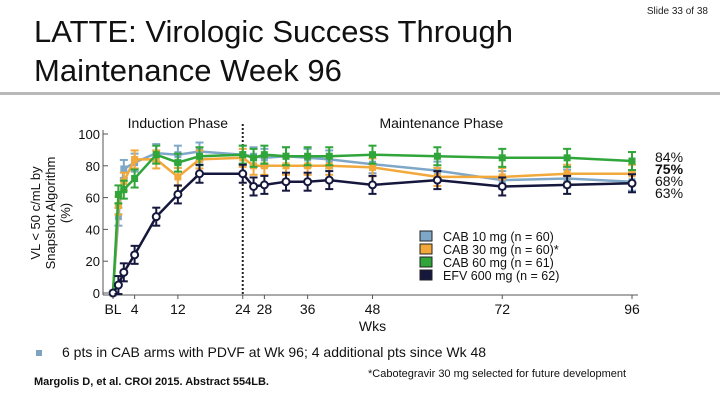  What do you see at coordinates (178, 309) in the screenshot?
I see `x-tick-label: 12` at bounding box center [178, 309].